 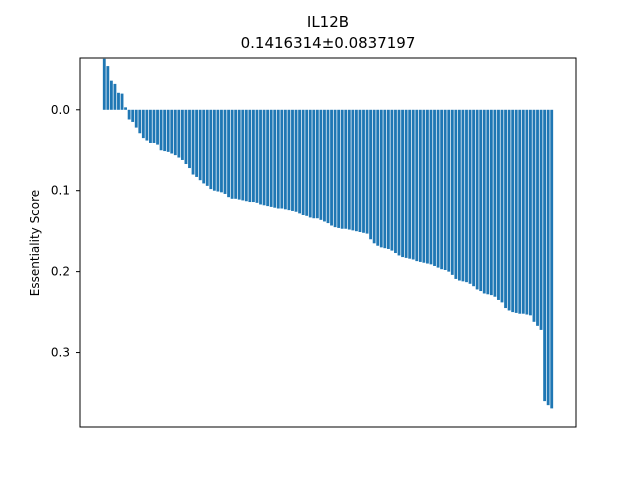 What do you see at coordinates (328, 43) in the screenshot?
I see `chart-subtitle: 0.1416314±0.0837197` at bounding box center [328, 43].